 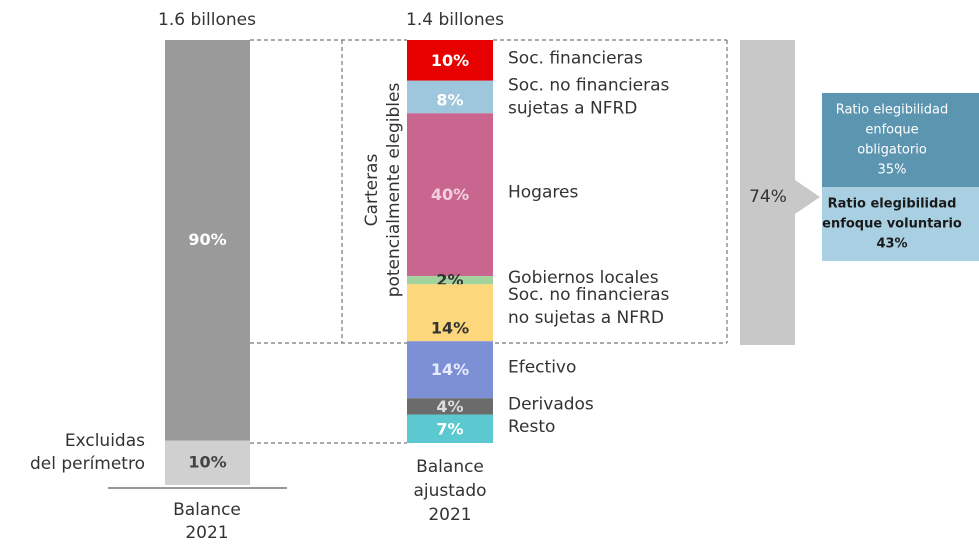 I want to click on segment-name: no sujetas a NFRD, so click(x=586, y=318).